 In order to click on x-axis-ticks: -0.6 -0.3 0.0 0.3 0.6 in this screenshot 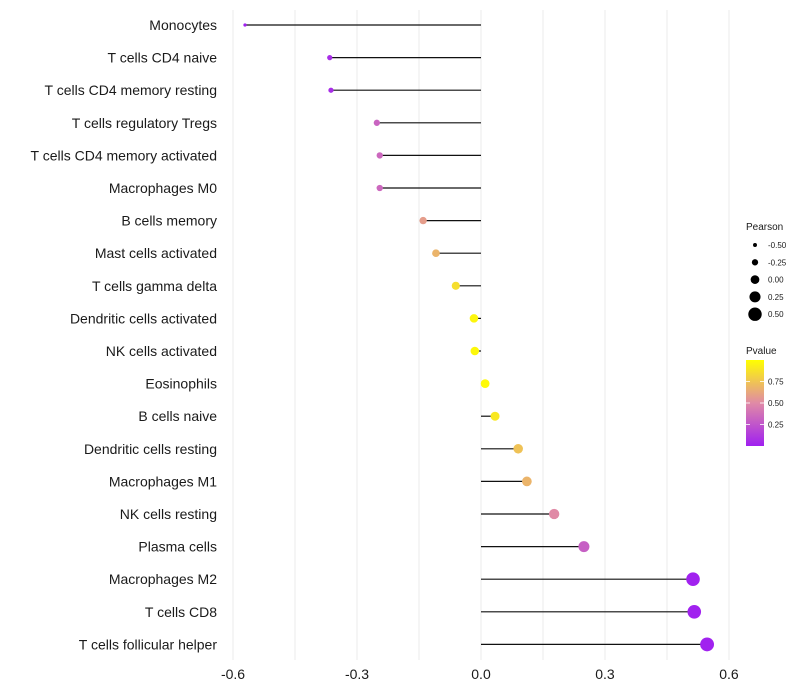, I will do `click(480, 674)`.